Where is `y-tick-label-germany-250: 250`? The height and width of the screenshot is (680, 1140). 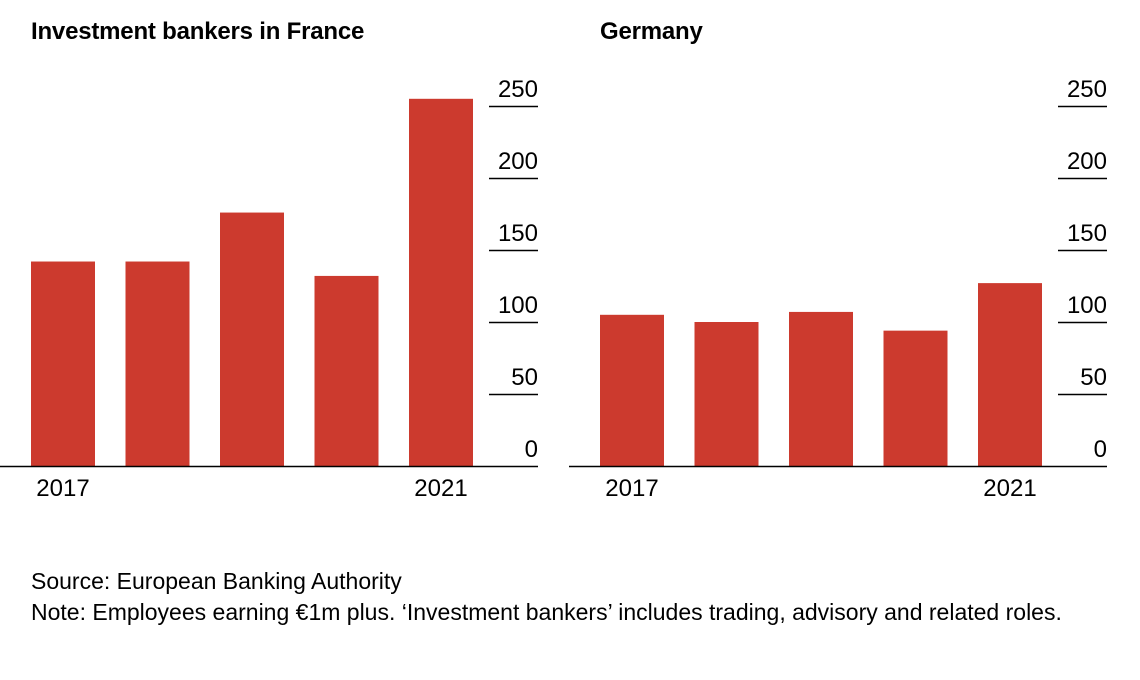
y-tick-label-germany-250: 250 is located at coordinates (1087, 89).